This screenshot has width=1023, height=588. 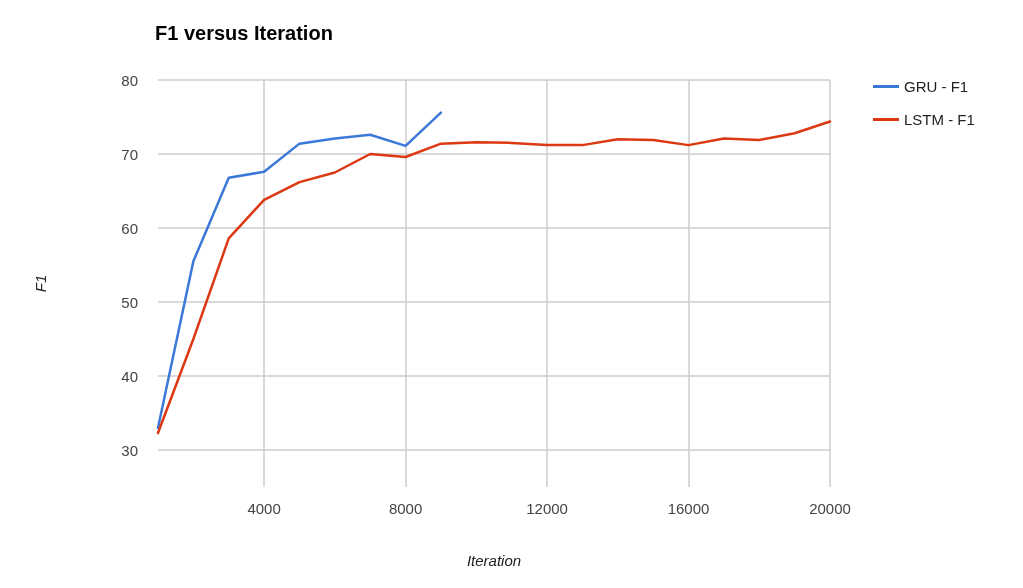 I want to click on y-tick-label: 70, so click(x=129, y=154).